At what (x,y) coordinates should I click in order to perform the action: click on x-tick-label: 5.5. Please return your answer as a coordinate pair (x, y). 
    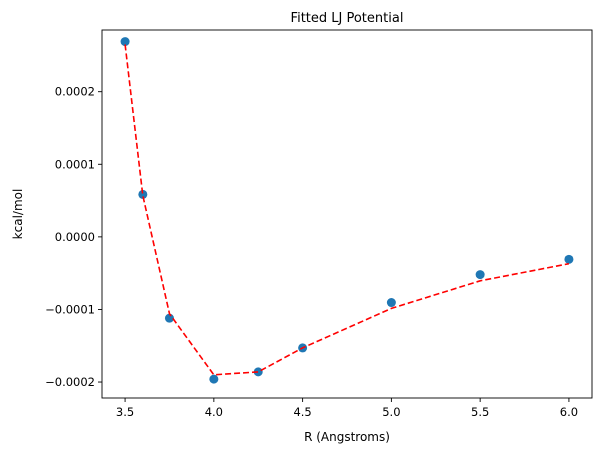
    Looking at the image, I should click on (480, 412).